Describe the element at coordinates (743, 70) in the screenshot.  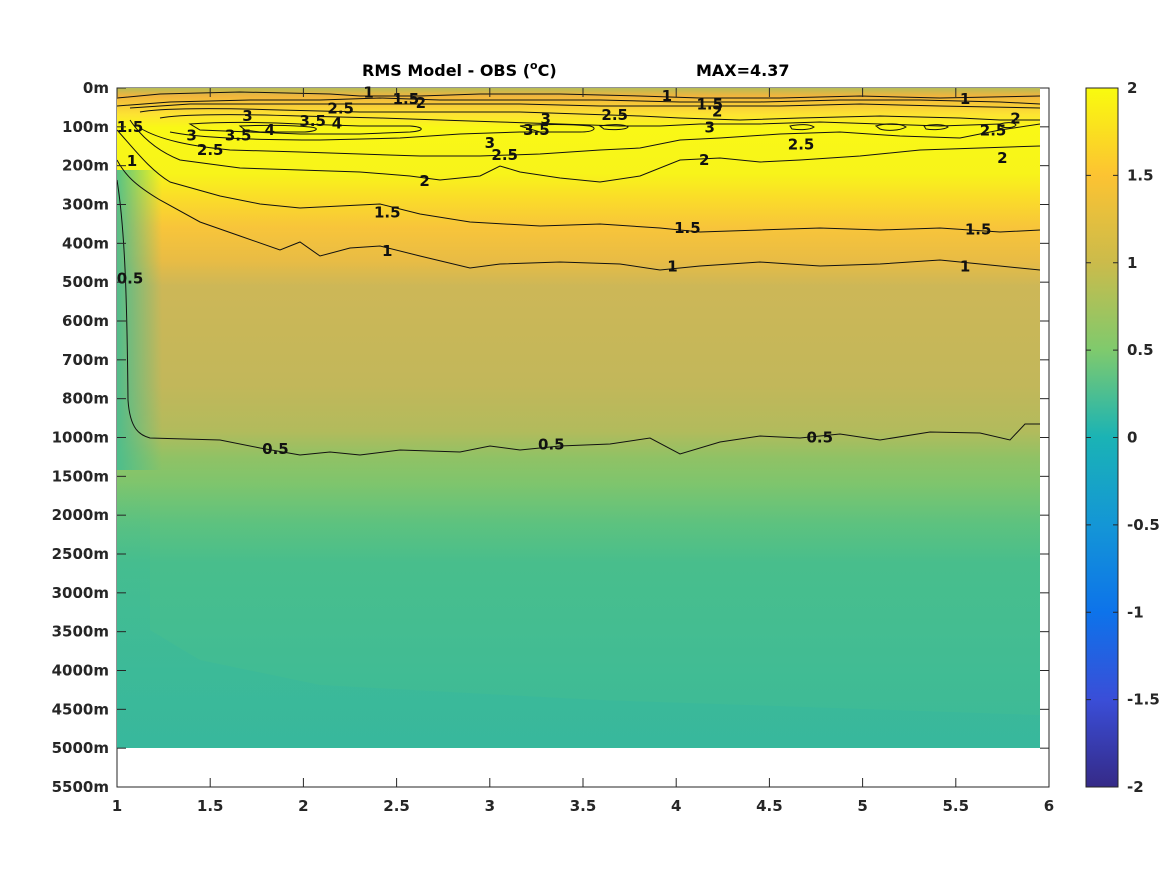
I see `max-label: MAX=4.37` at that location.